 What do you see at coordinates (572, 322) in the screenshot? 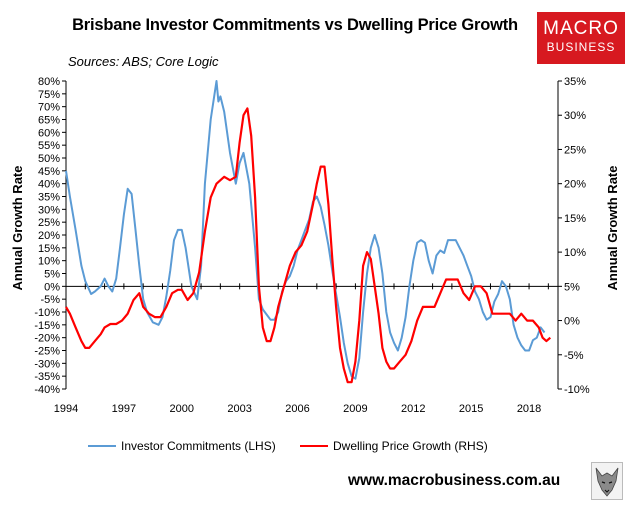
I see `right-tick-label: 0%` at bounding box center [572, 322].